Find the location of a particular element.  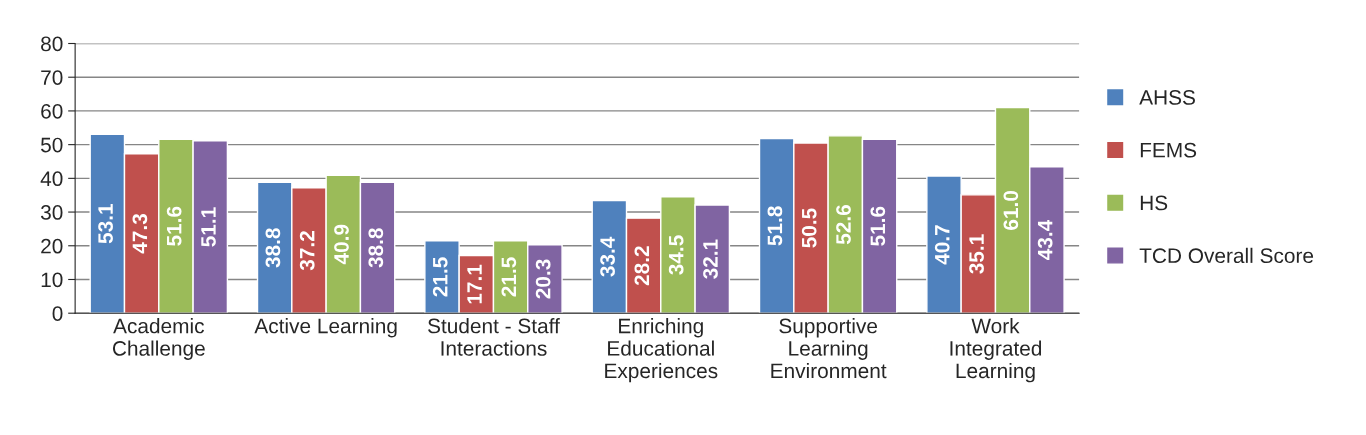

x-tick-label: Enriching Educational Experiences is located at coordinates (661, 350).